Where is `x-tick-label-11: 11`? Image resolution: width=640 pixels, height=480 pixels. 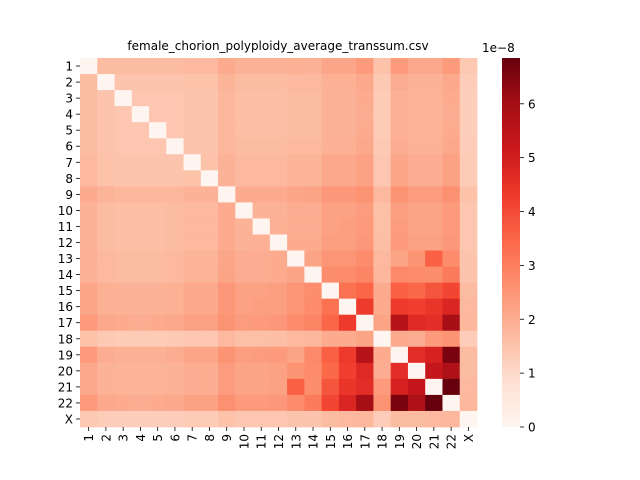
x-tick-label-11: 11 is located at coordinates (262, 441).